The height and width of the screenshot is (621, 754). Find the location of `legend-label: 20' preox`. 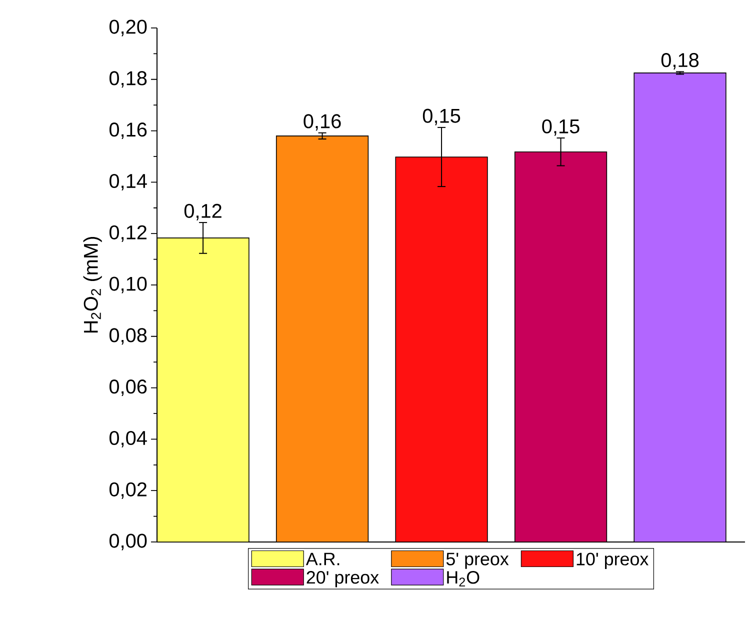

legend-label: 20' preox is located at coordinates (342, 579).